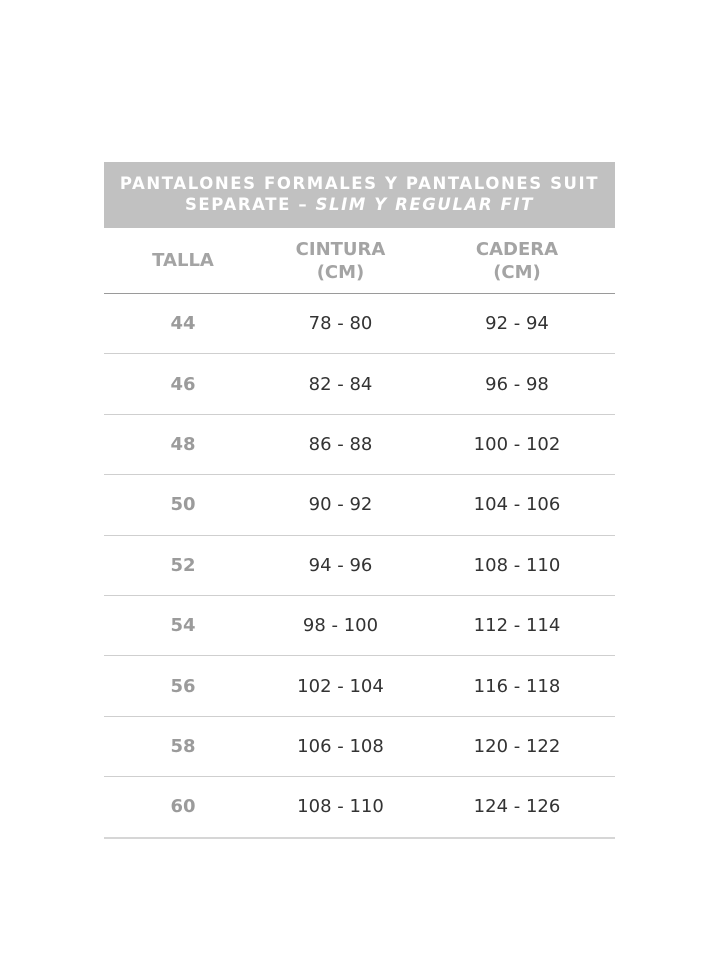  I want to click on table-row: 46 82 - 84 96 - 98, so click(359, 384).